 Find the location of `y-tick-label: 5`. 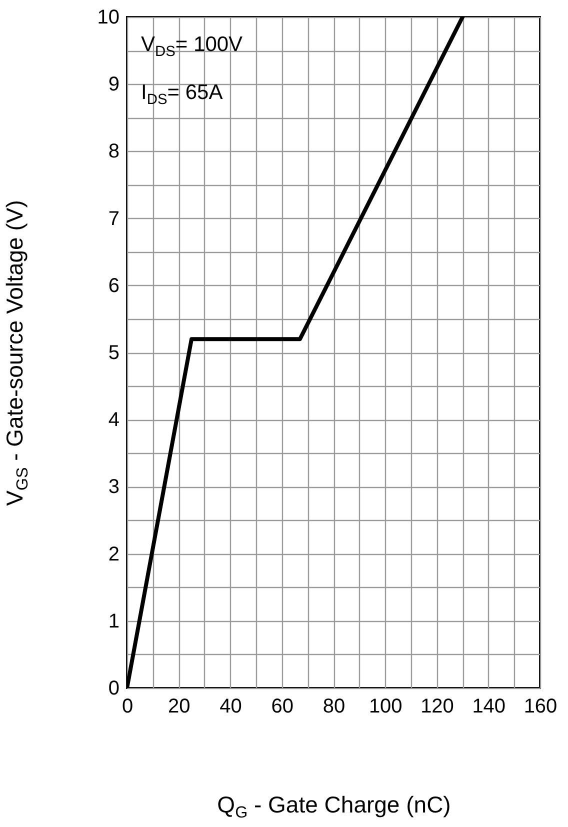

y-tick-label: 5 is located at coordinates (114, 353).